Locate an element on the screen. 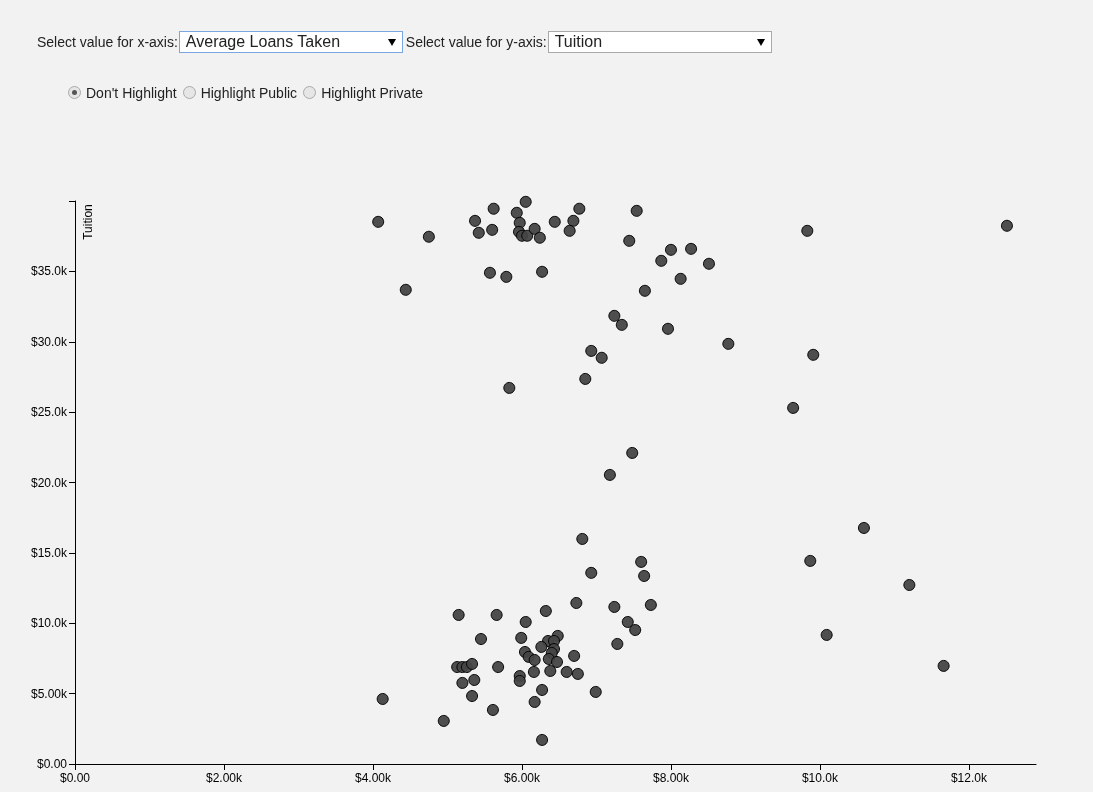  y-axis-title: Tuition is located at coordinates (88, 222).